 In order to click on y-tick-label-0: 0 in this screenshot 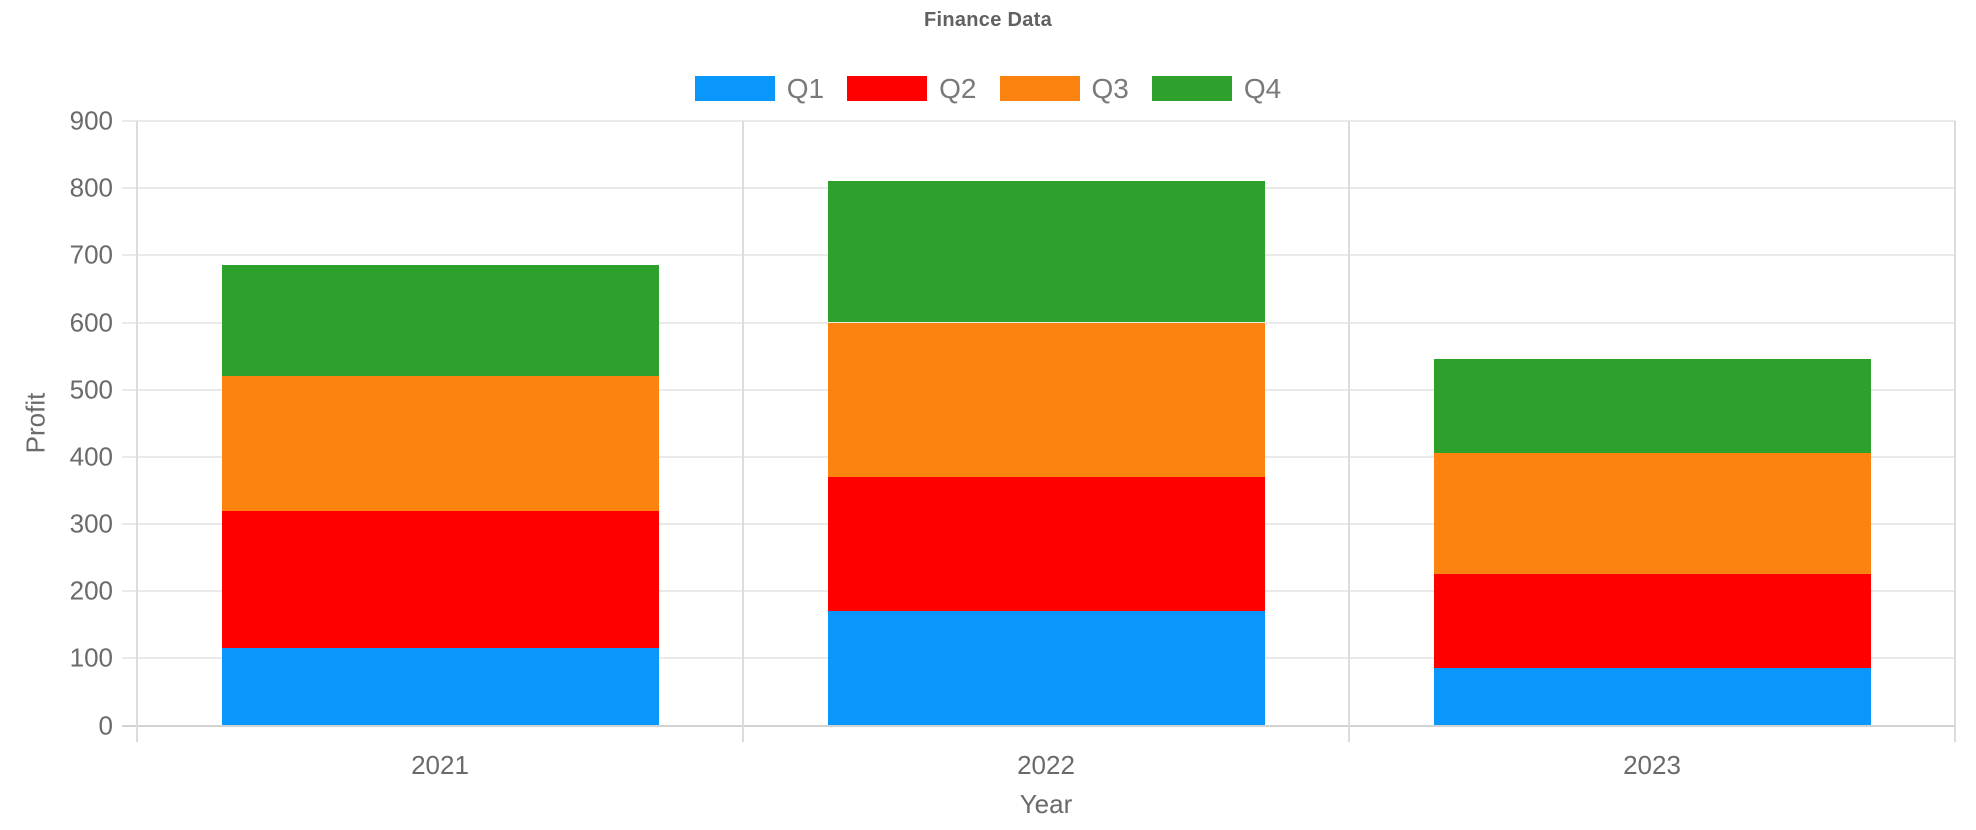, I will do `click(105, 725)`.